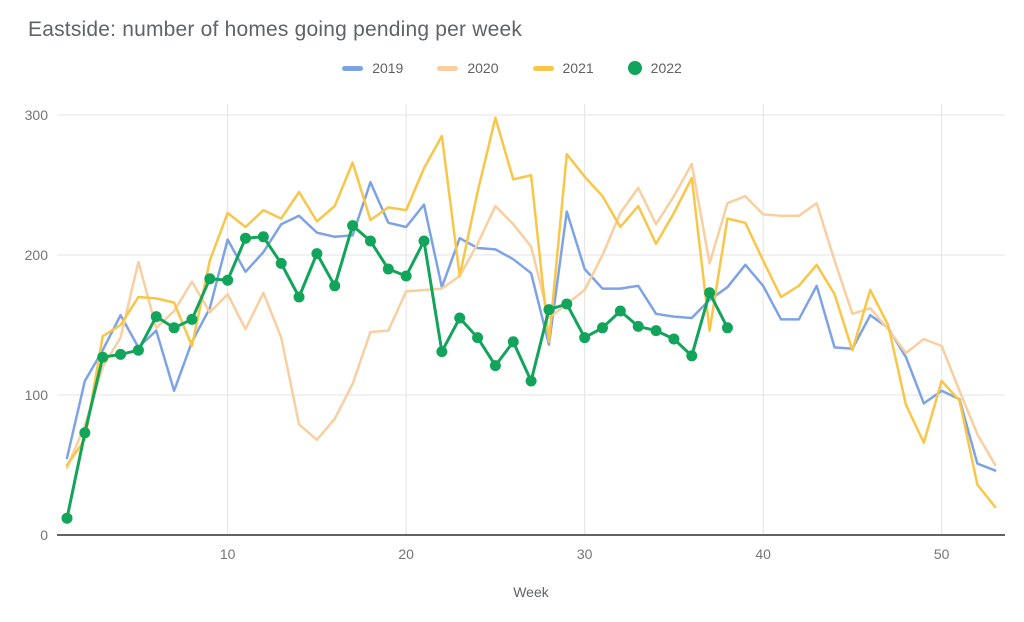 This screenshot has height=622, width=1024. I want to click on x-tick-label-30: 30, so click(585, 554).